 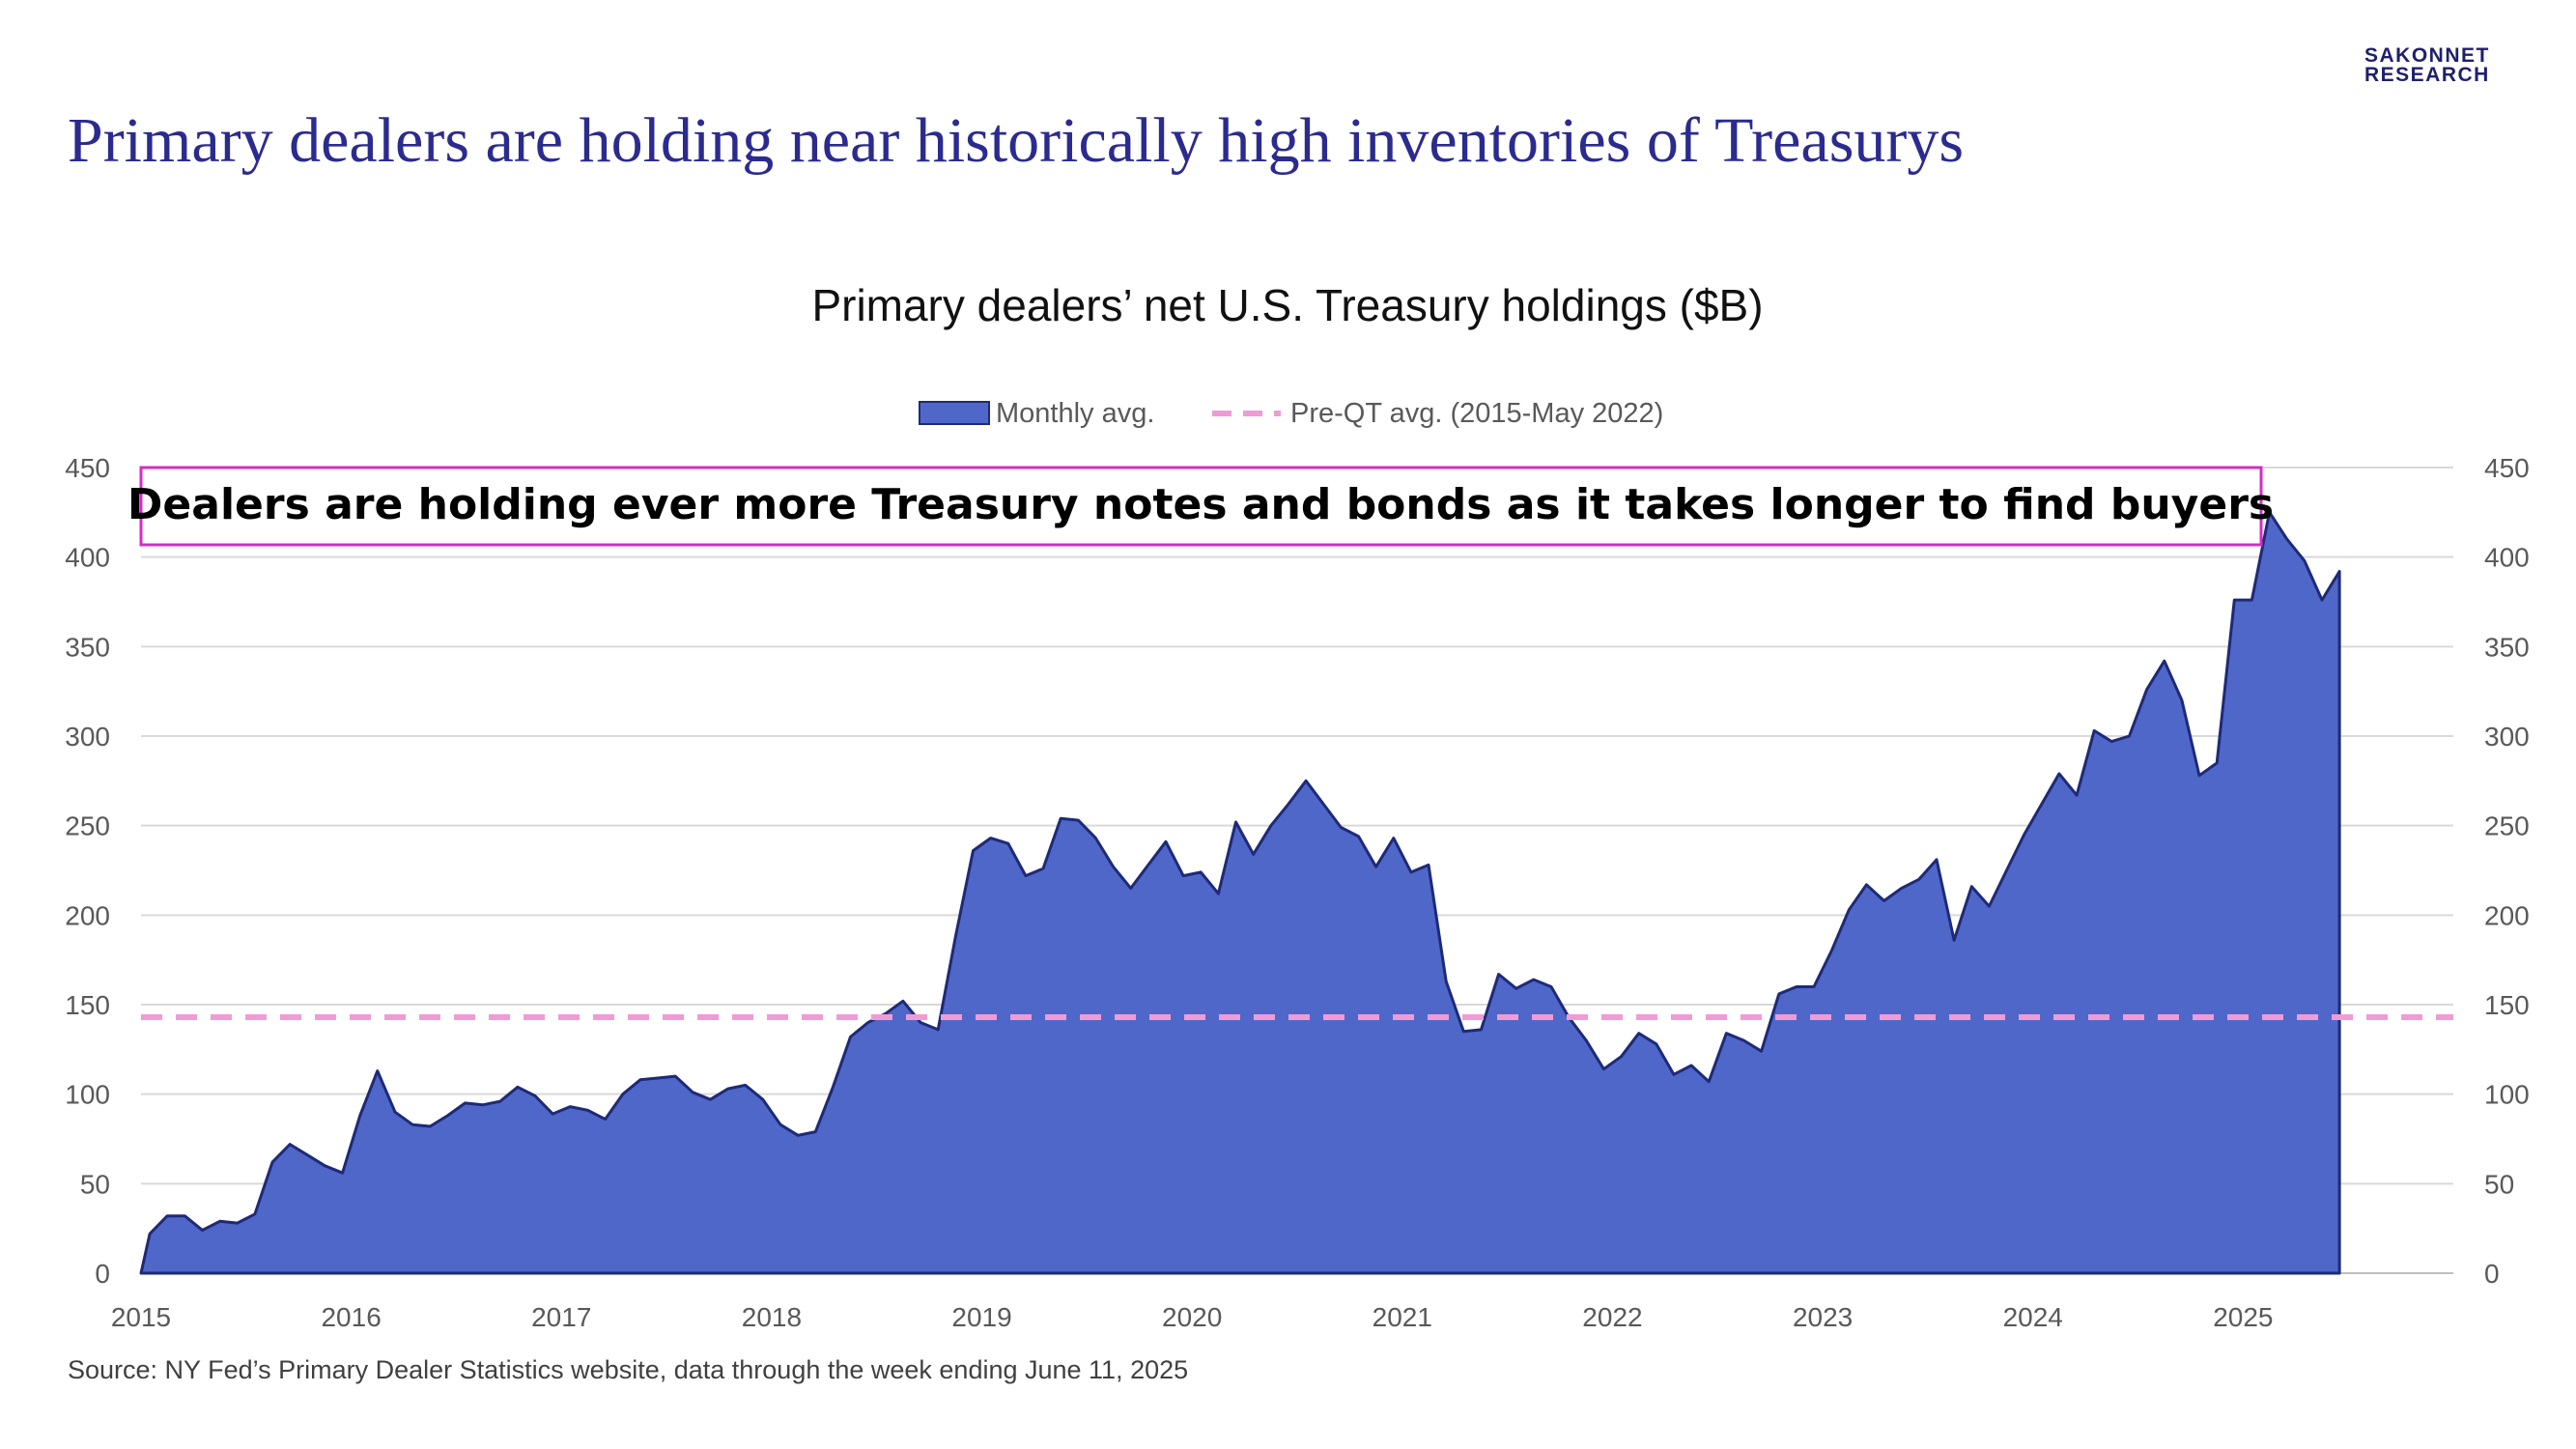 What do you see at coordinates (954, 413) in the screenshot?
I see `legend-area-swatch` at bounding box center [954, 413].